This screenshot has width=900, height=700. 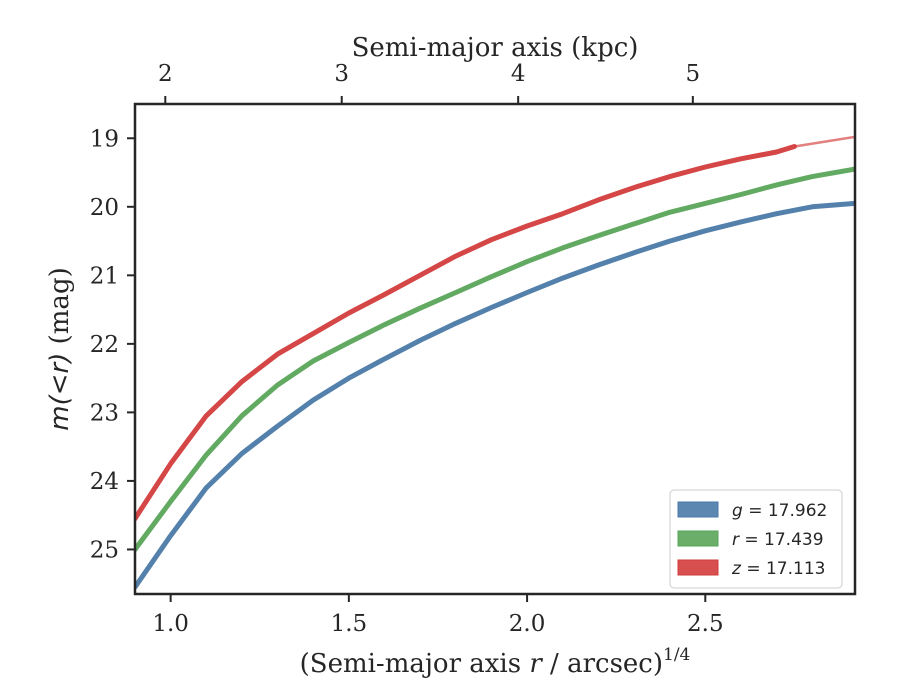 I want to click on legend-value: = 17.962, so click(x=785, y=511).